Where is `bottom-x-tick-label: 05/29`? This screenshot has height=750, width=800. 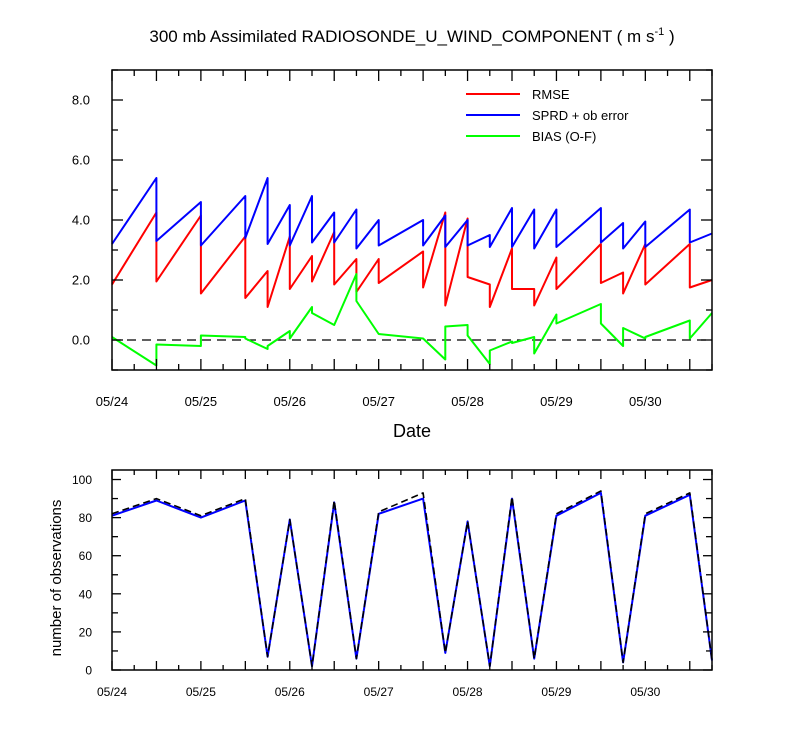 bottom-x-tick-label: 05/29 is located at coordinates (556, 692).